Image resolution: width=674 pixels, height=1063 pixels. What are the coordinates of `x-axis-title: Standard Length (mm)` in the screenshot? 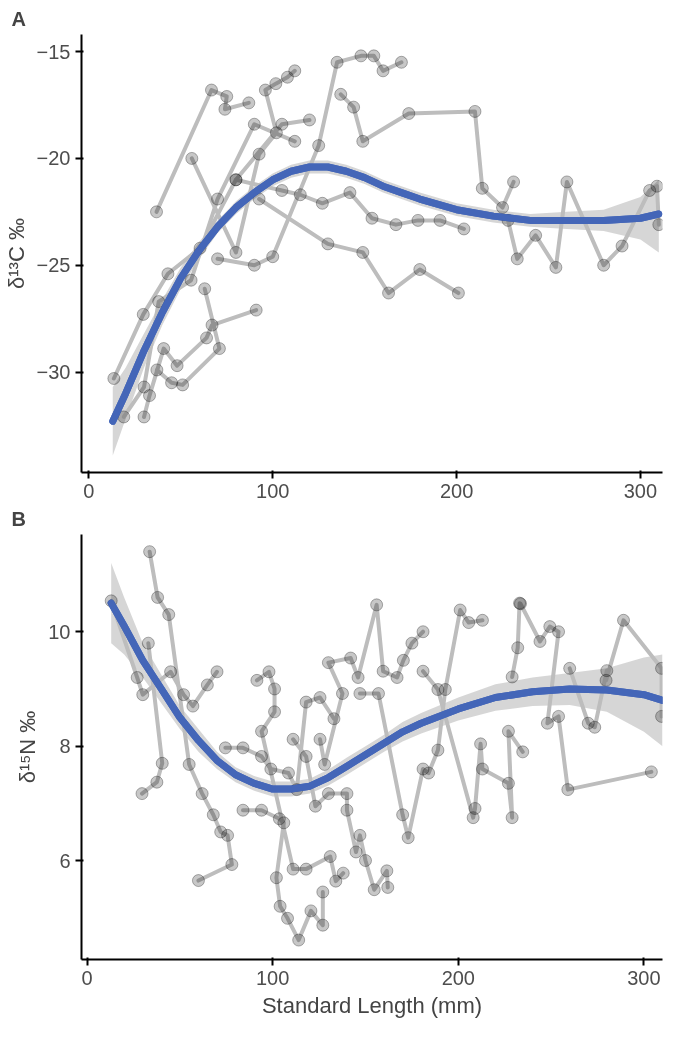 It's located at (372, 1005).